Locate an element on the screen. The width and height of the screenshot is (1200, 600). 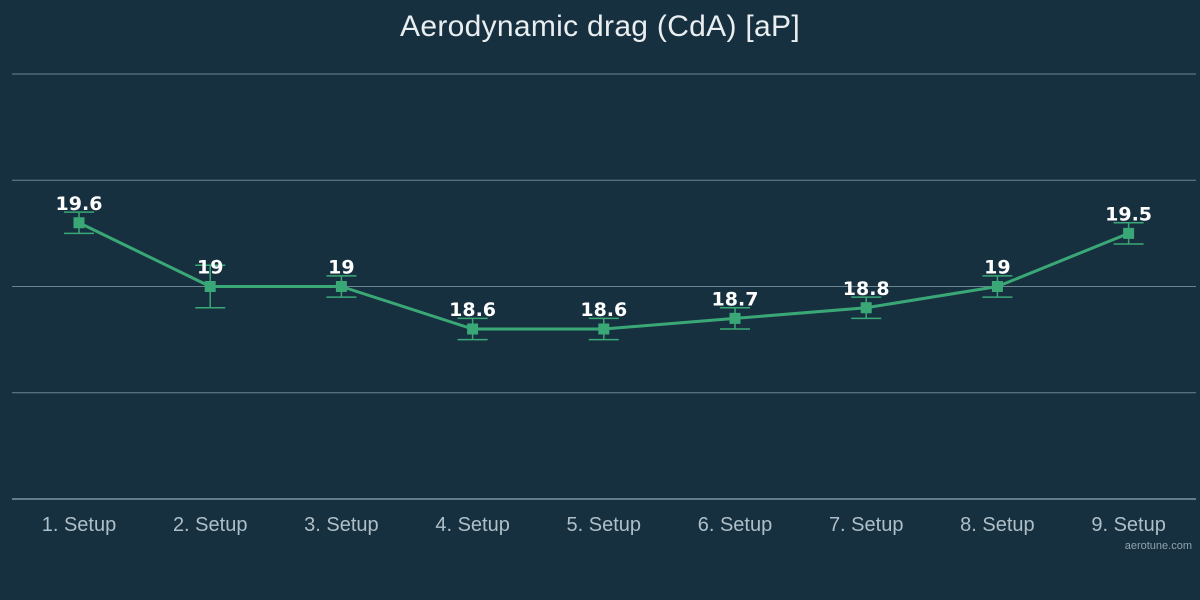
data-label: 19.6 is located at coordinates (79, 204).